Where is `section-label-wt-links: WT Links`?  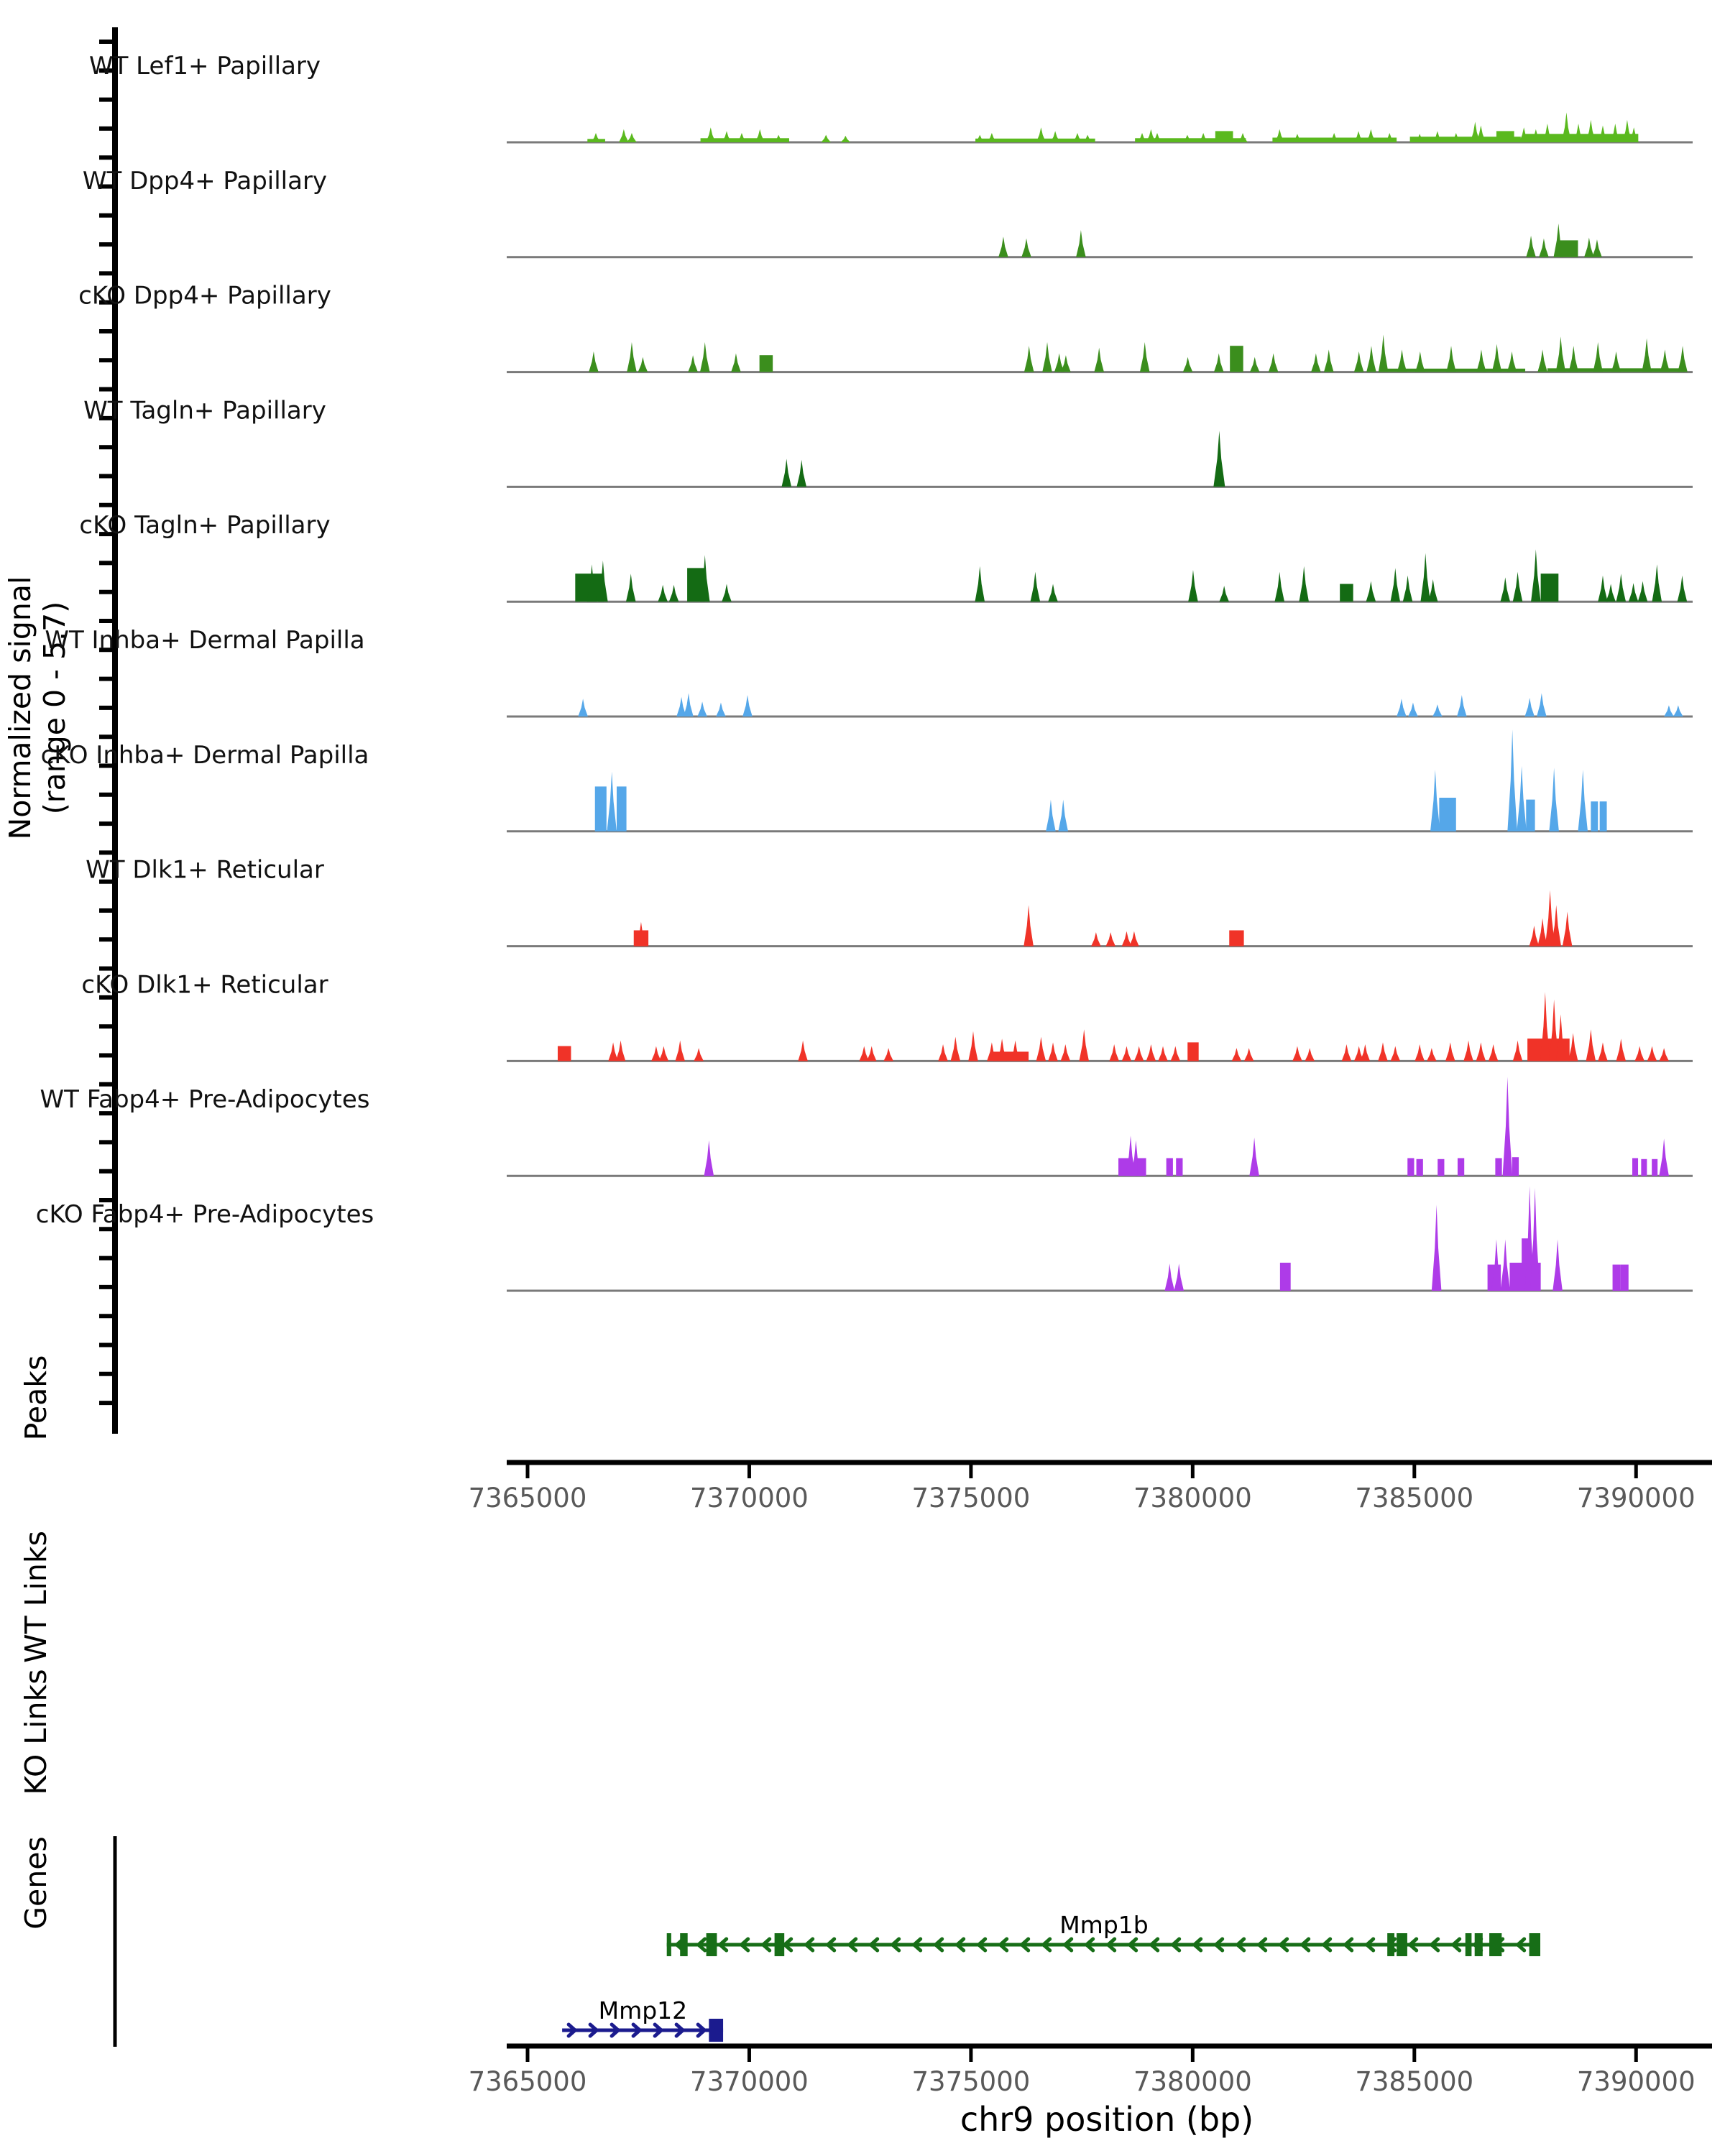
section-label-wt-links: WT Links is located at coordinates (36, 1597).